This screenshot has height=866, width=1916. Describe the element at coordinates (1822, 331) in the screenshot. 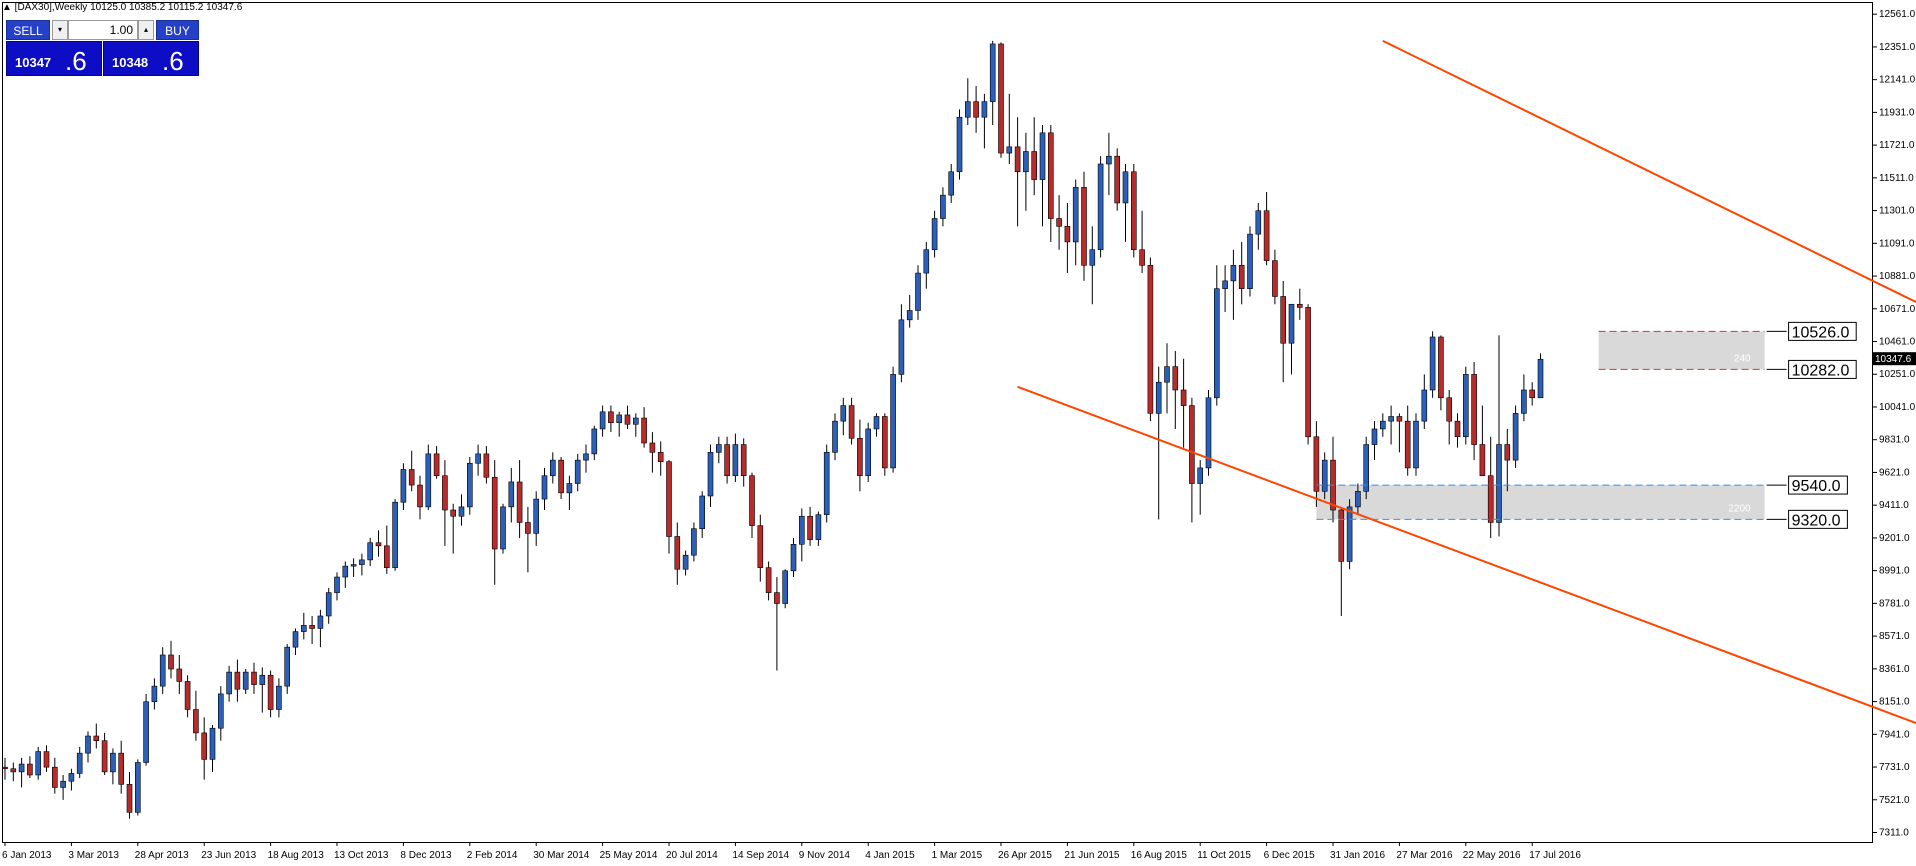

I see `level-label-box` at that location.